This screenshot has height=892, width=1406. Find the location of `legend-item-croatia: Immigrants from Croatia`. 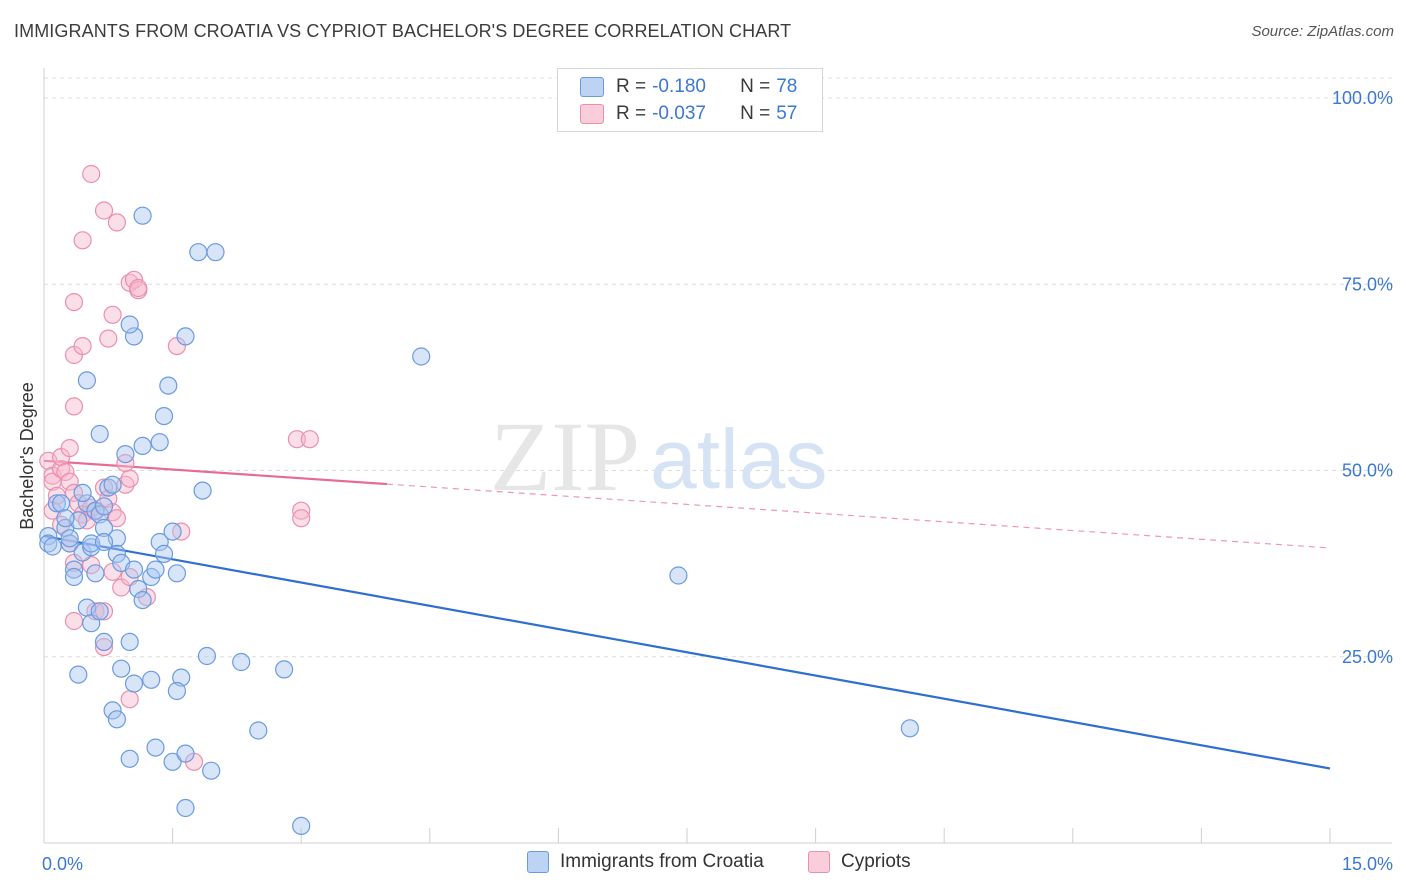

legend-item-croatia: Immigrants from Croatia is located at coordinates (645, 862).